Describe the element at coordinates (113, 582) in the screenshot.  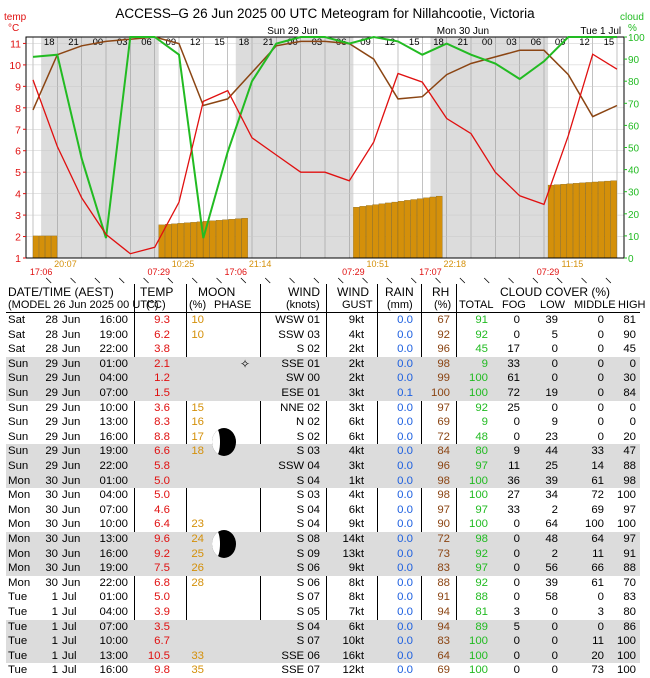
I see `cell-time: 22:00` at that location.